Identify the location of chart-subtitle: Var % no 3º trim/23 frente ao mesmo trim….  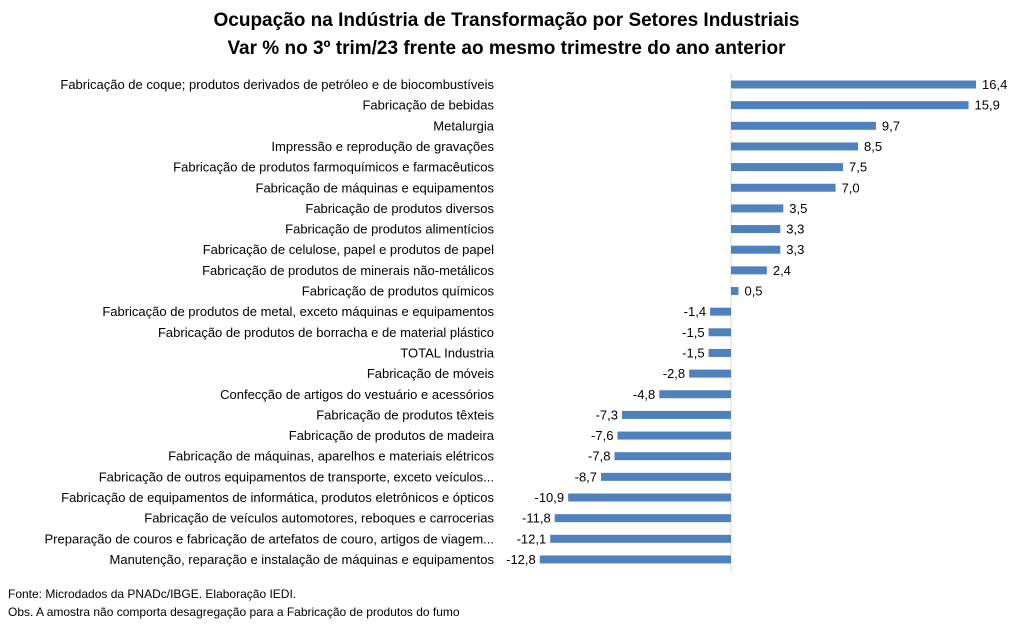
(506, 48).